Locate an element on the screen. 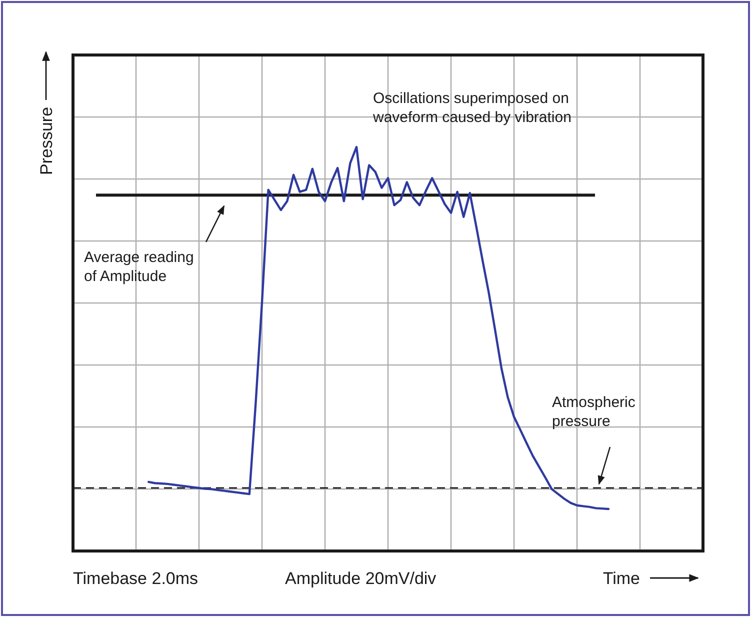  annotation: Average reading of Amplitude is located at coordinates (139, 267).